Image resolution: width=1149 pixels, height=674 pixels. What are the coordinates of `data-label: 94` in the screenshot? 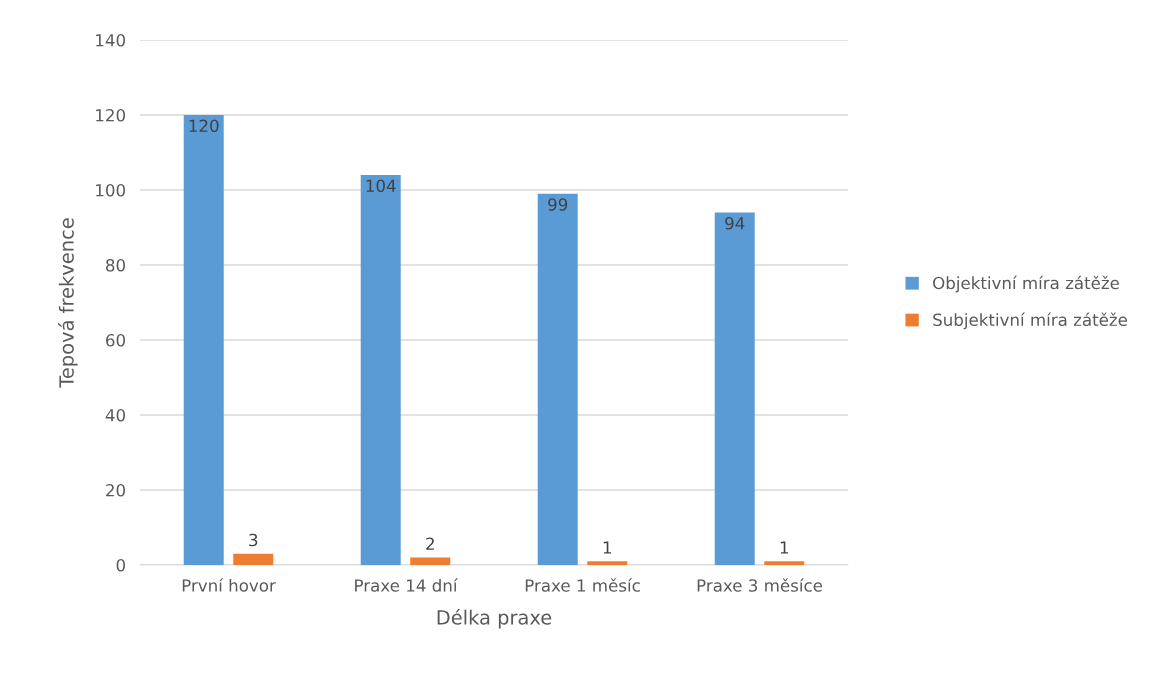 It's located at (735, 223).